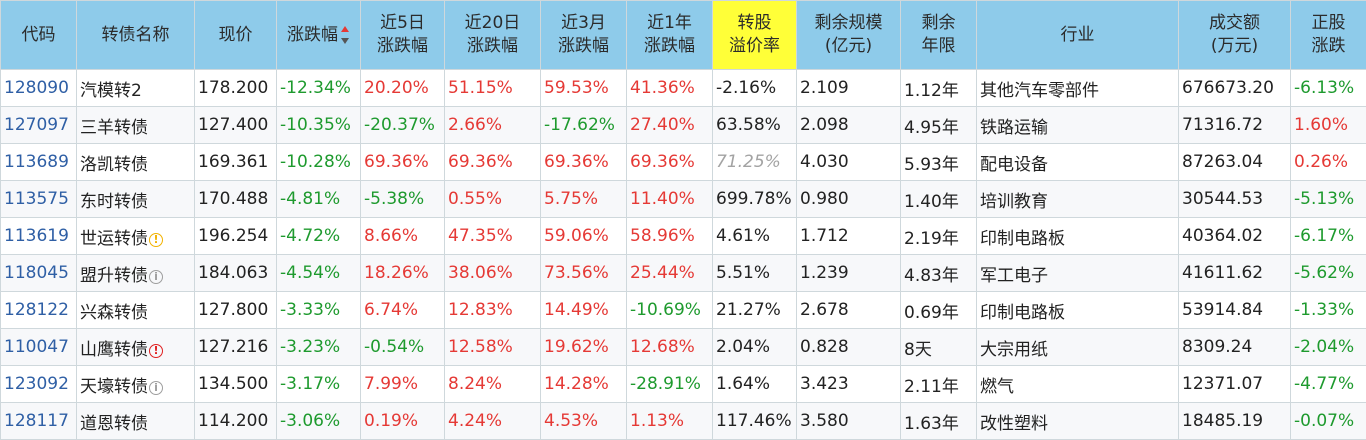 The image size is (1366, 440). I want to click on alert-icon: !, so click(156, 350).